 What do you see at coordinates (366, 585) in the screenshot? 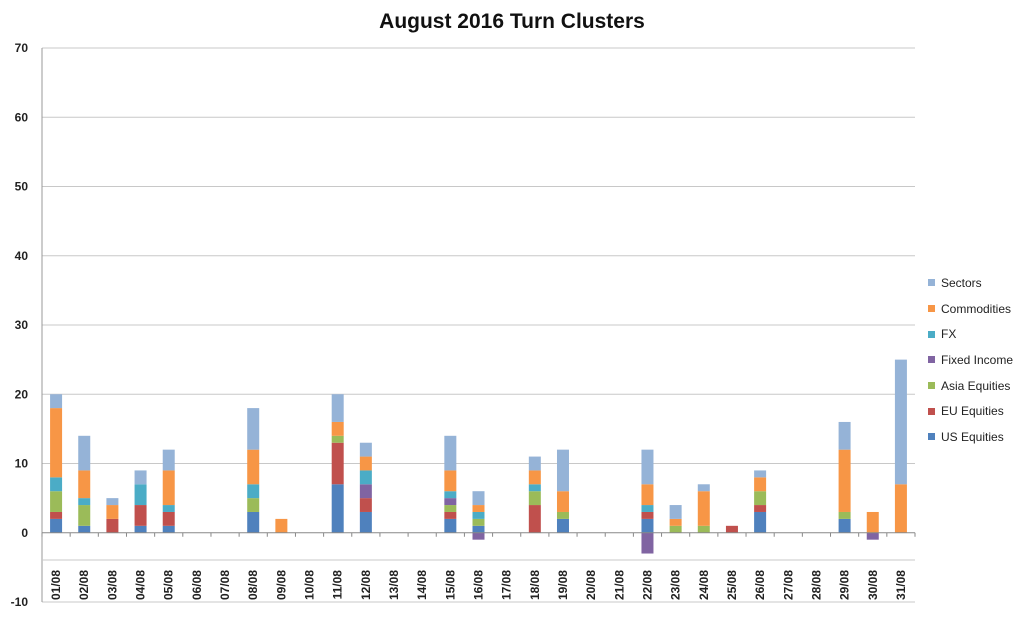
I see `x-tick-label: 12/08` at bounding box center [366, 585].